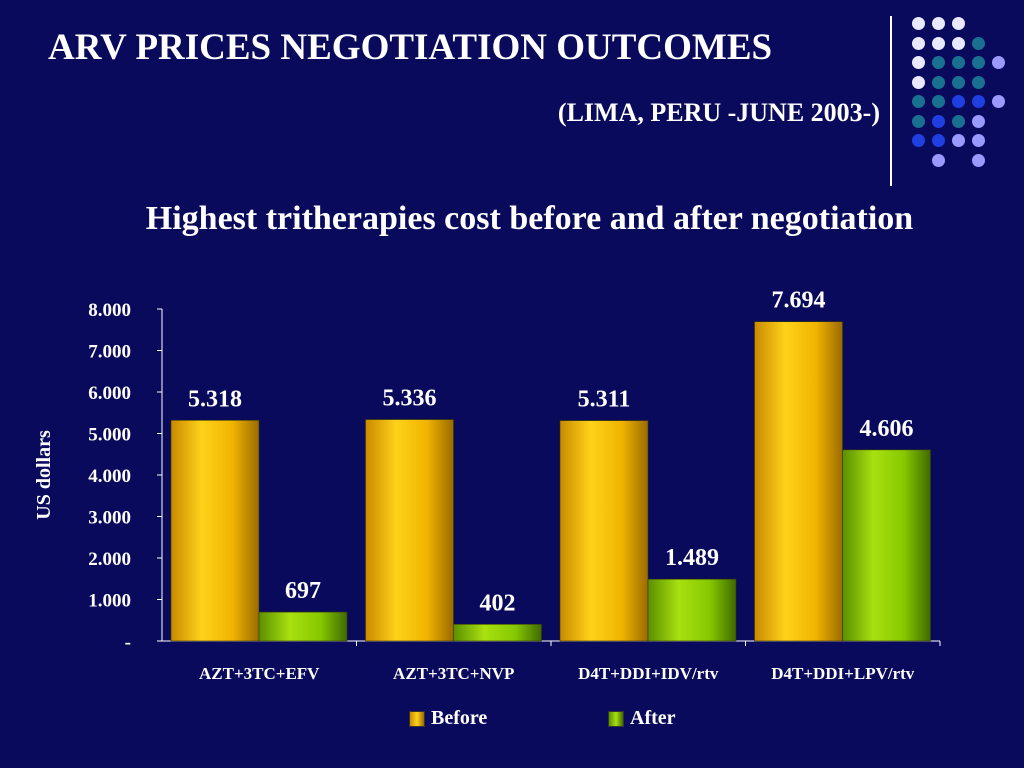 Image resolution: width=1024 pixels, height=768 pixels. I want to click on data-label: 7.694, so click(799, 301).